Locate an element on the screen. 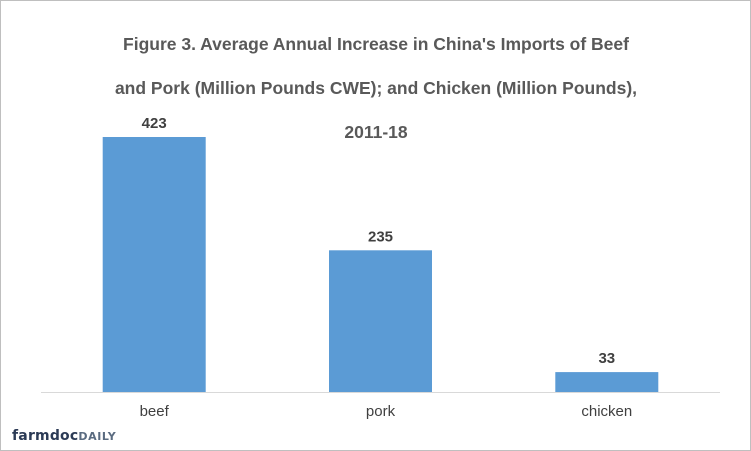 Image resolution: width=751 pixels, height=451 pixels. bar-chicken is located at coordinates (607, 382).